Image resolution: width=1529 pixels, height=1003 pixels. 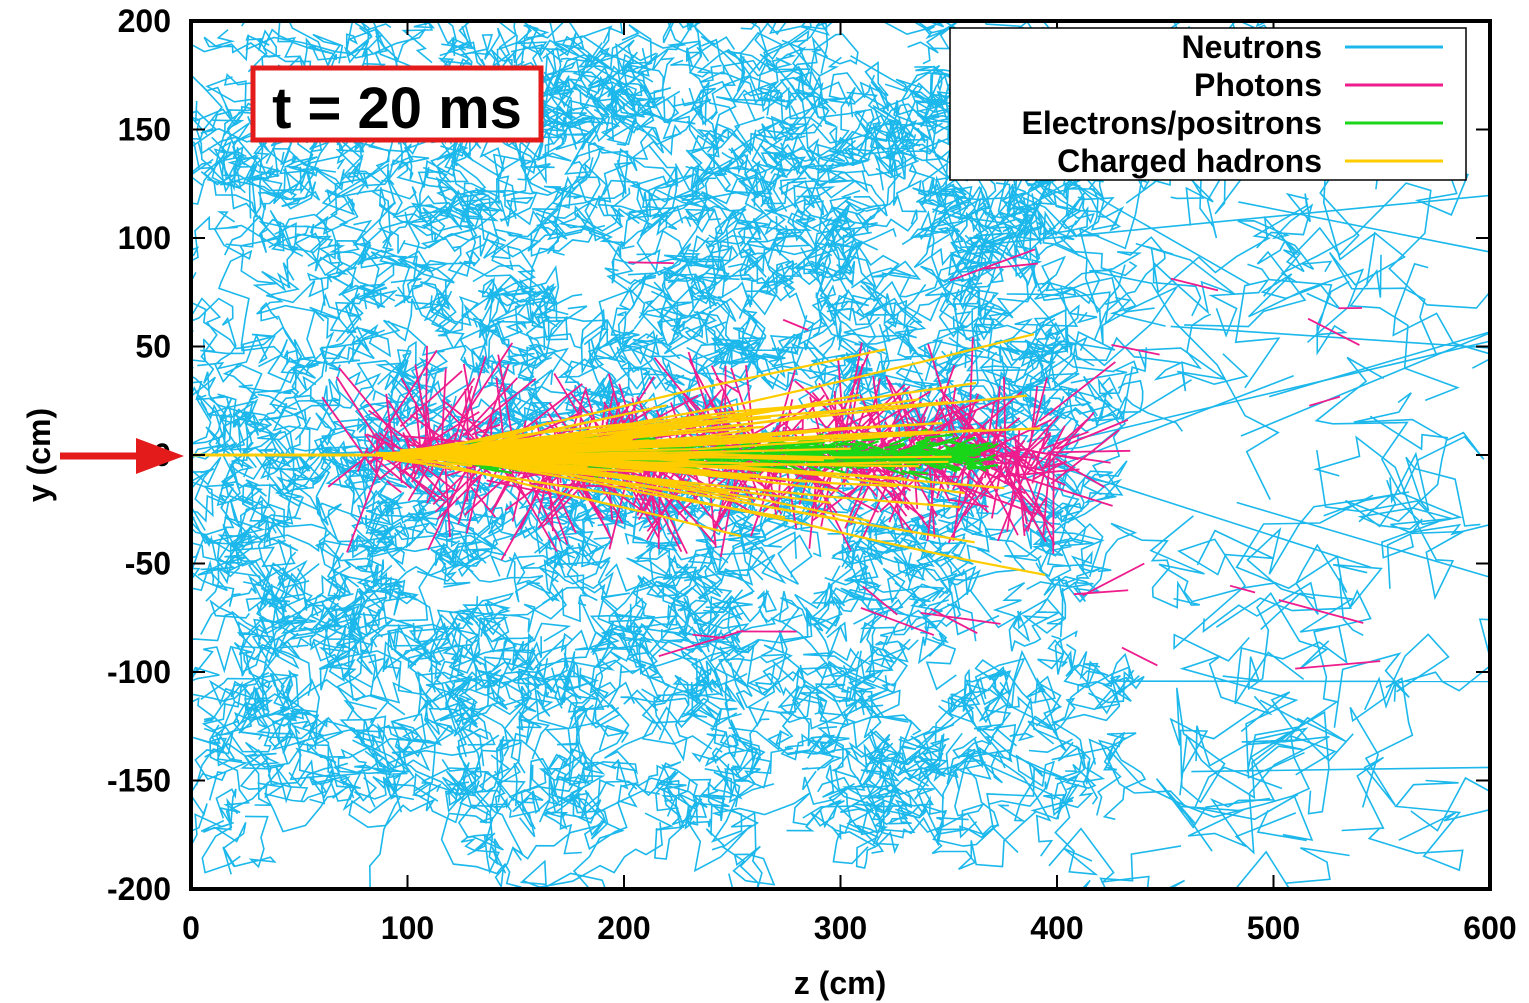 What do you see at coordinates (144, 21) in the screenshot?
I see `y-tick-label: 200` at bounding box center [144, 21].